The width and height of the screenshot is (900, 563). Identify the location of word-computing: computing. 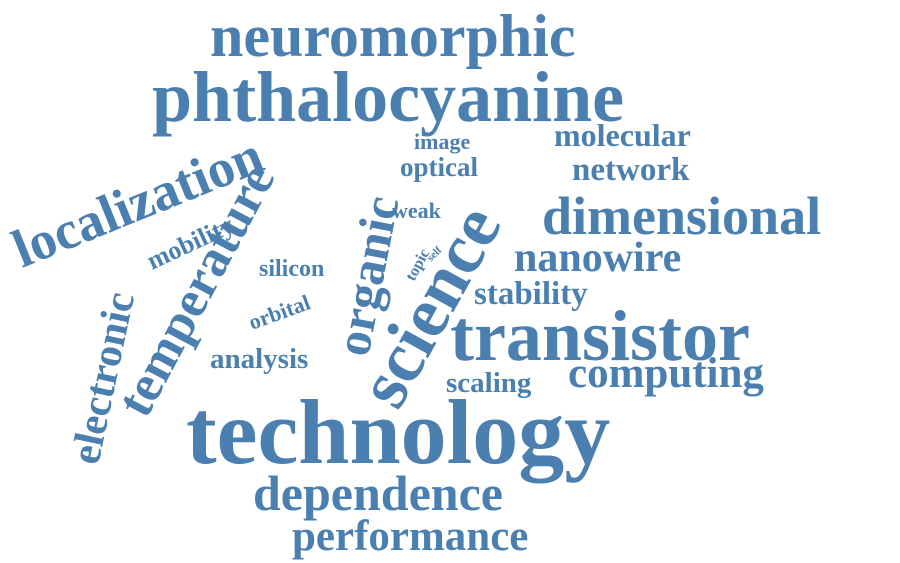
(666, 373).